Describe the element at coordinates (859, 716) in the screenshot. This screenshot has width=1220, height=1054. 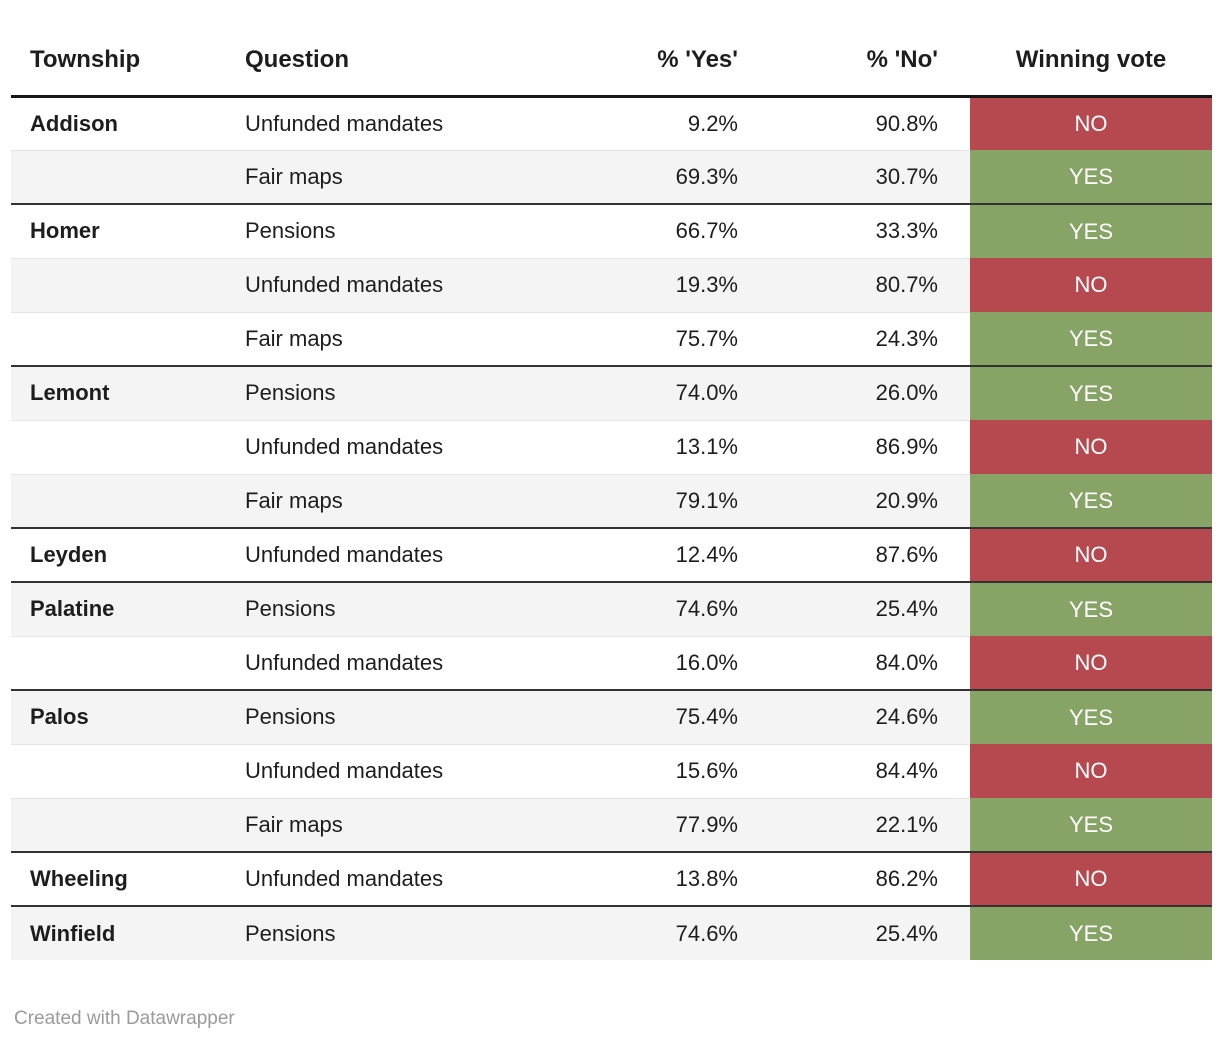
I see `no-pct-cell: 24.6%` at that location.